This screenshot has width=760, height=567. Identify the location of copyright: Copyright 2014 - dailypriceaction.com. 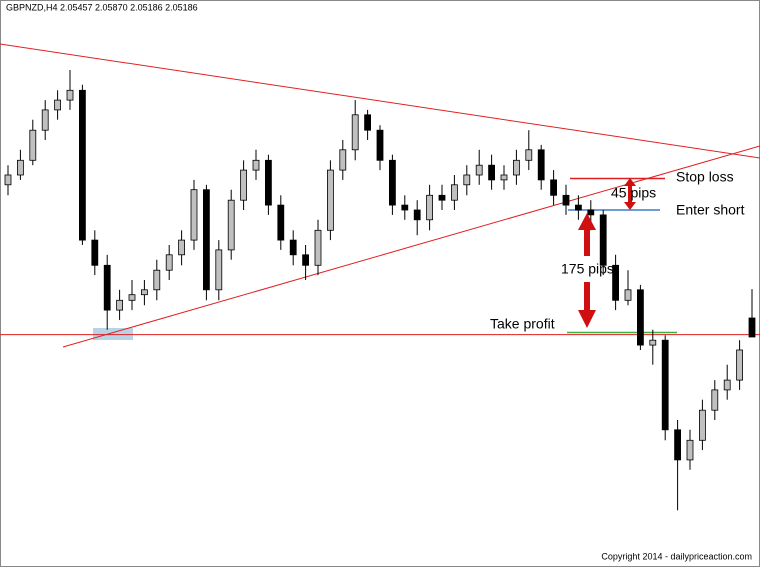
(676, 556).